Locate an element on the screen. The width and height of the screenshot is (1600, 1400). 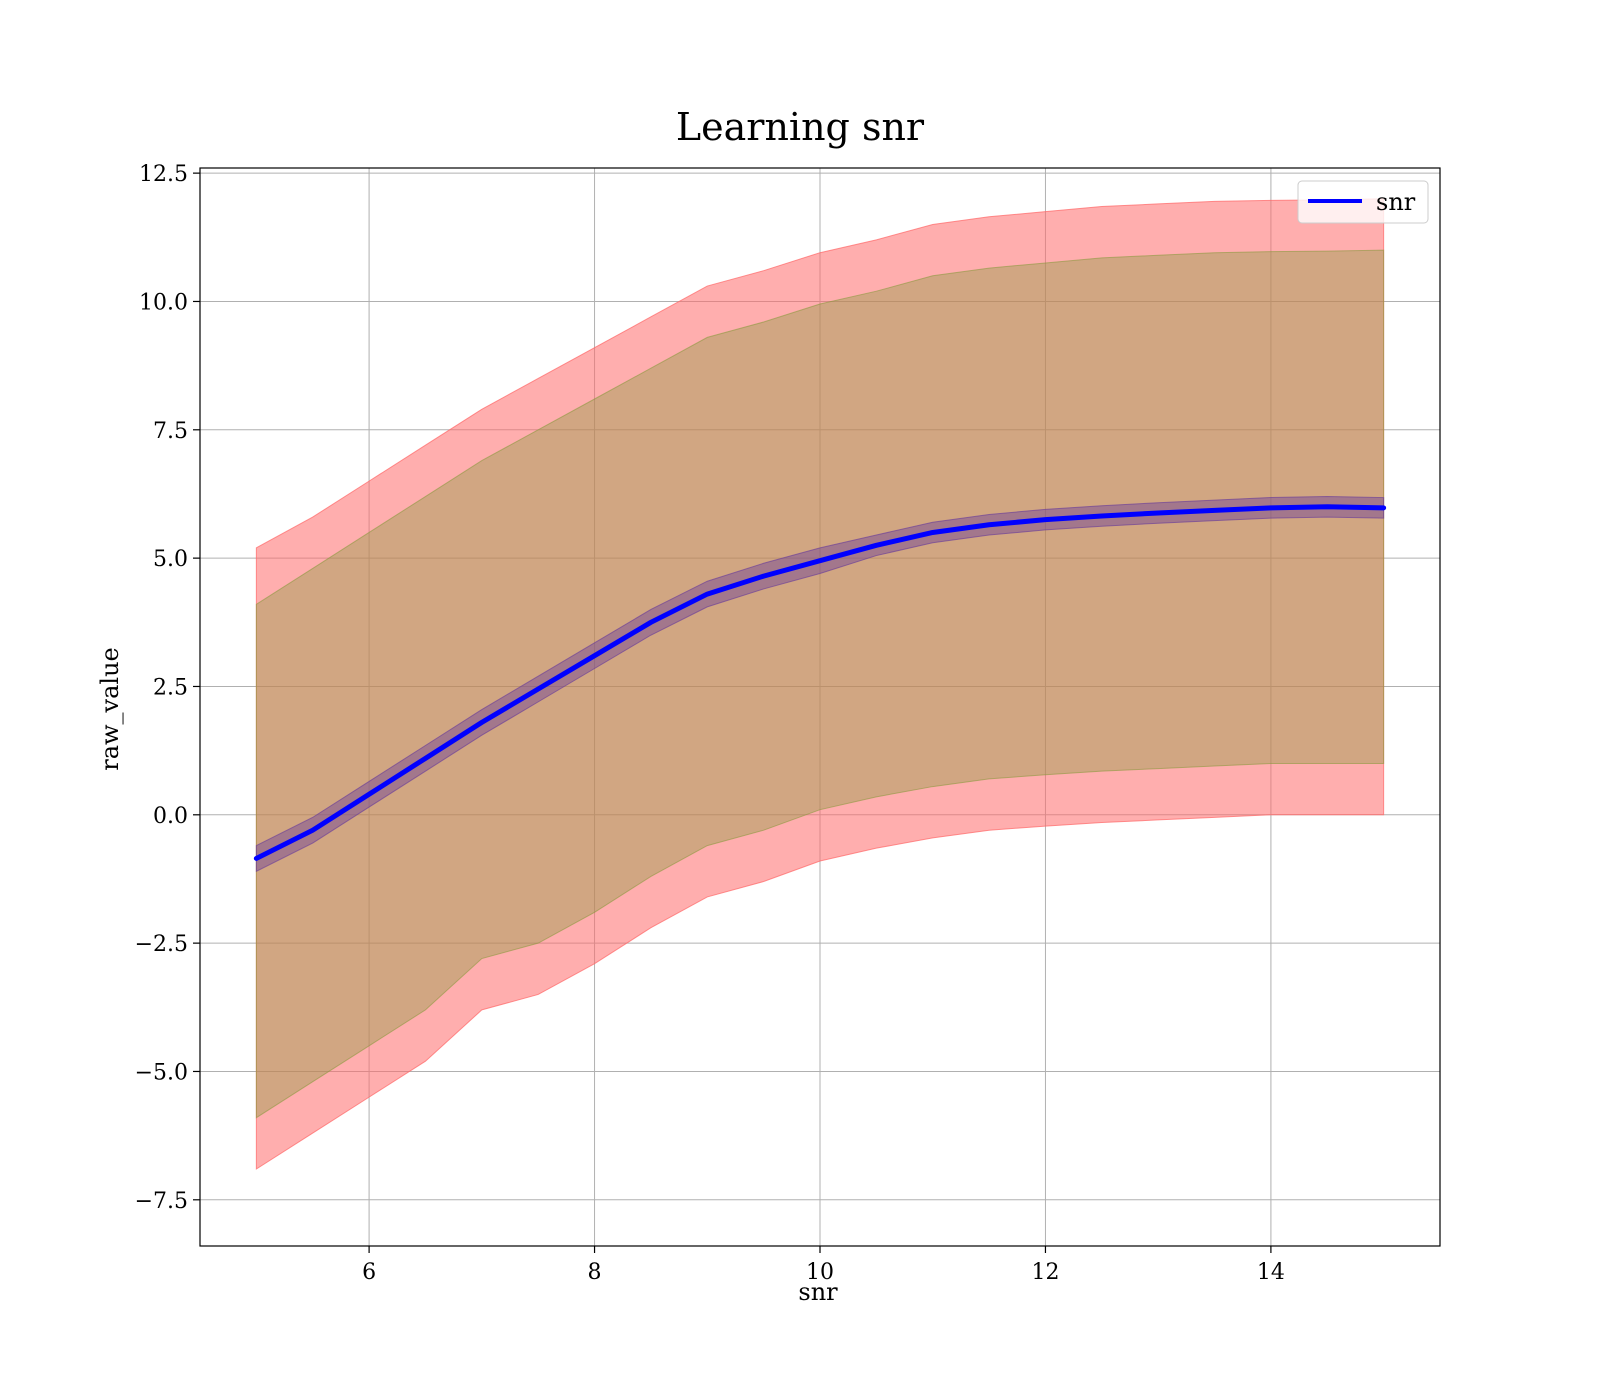
x-tick-label: 10 is located at coordinates (820, 1272).